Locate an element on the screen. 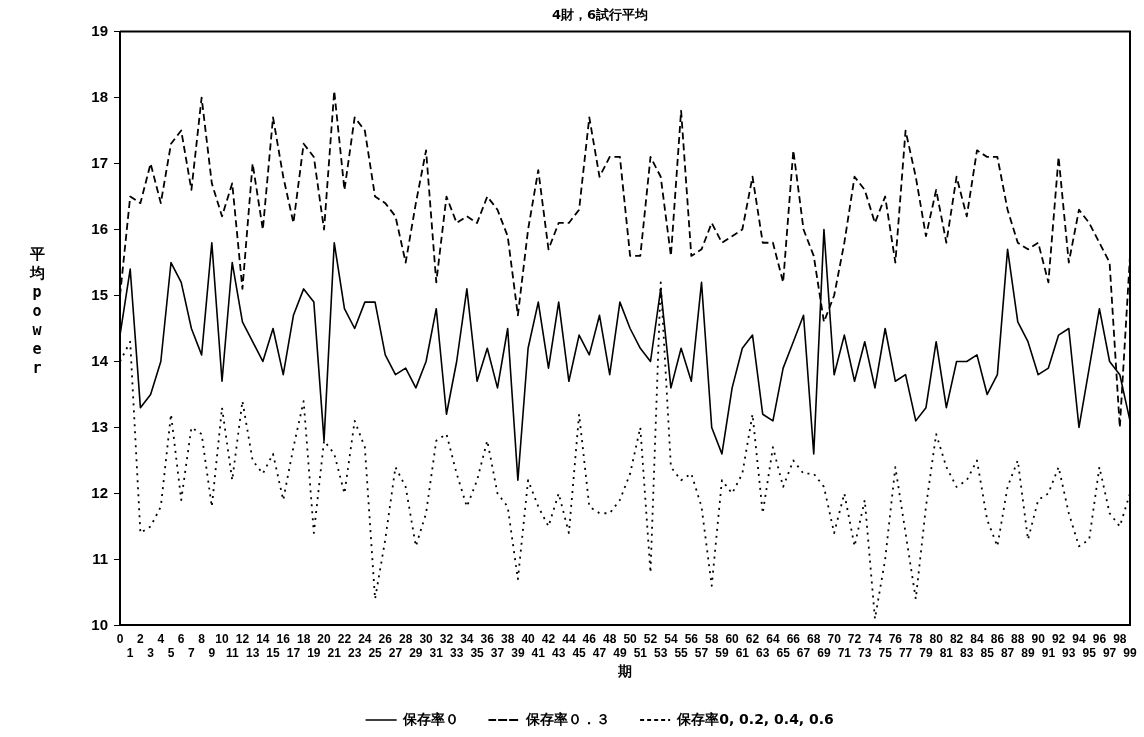  x-tick-label: 92 is located at coordinates (1058, 638).